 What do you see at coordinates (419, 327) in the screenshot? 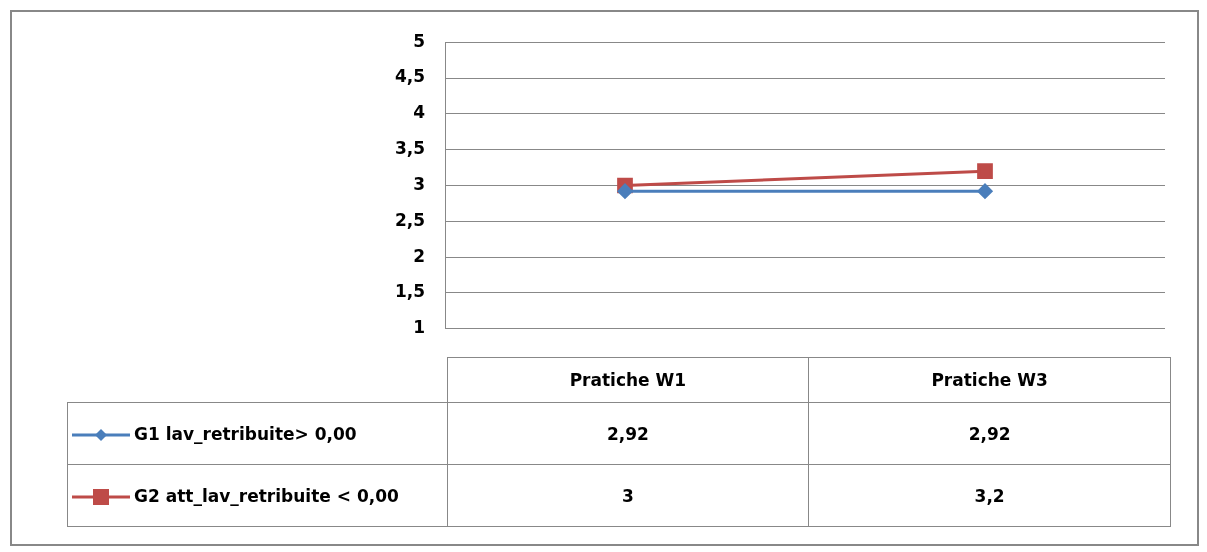
I see `y-tick-label: 1` at bounding box center [419, 327].